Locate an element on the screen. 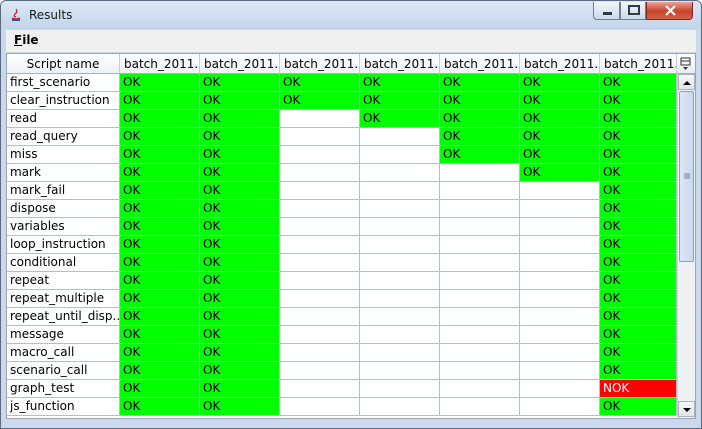 The image size is (702, 429). result-cell: NOK is located at coordinates (638, 389).